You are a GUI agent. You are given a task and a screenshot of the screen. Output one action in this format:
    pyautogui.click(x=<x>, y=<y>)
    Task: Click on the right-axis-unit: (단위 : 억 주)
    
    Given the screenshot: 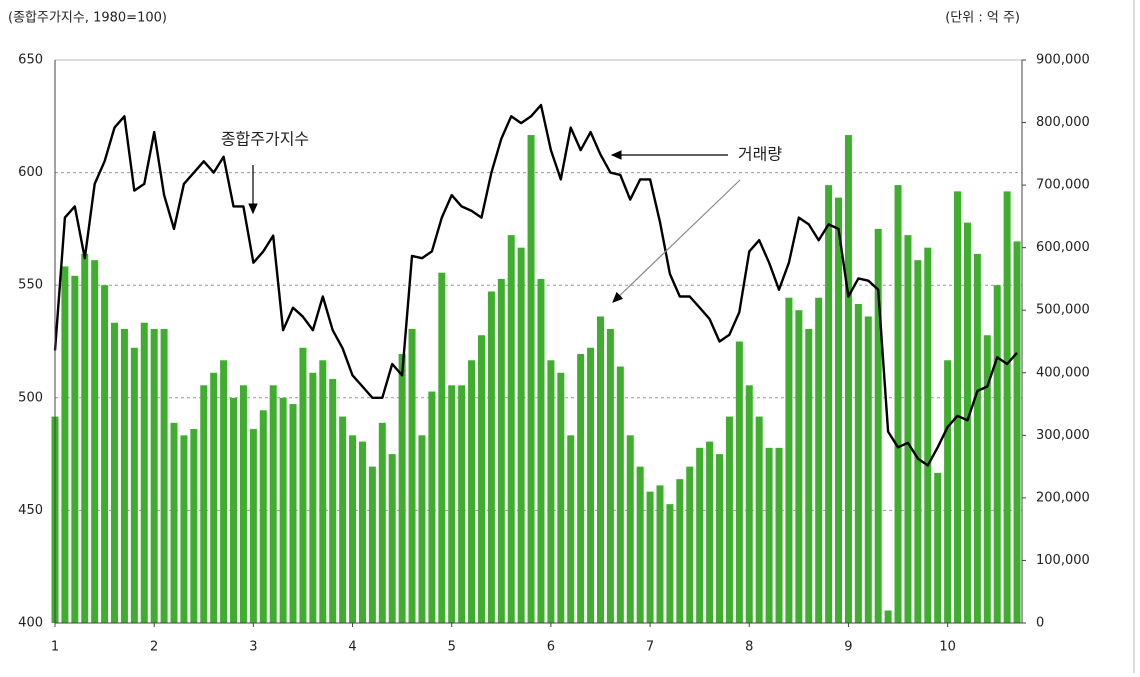 What is the action you would take?
    pyautogui.click(x=982, y=18)
    